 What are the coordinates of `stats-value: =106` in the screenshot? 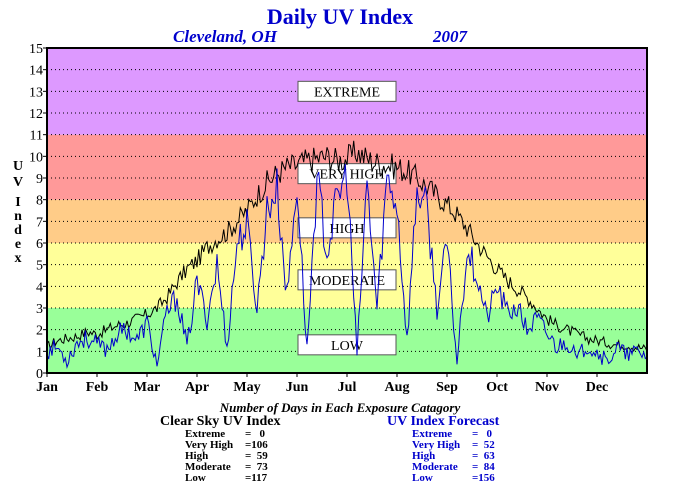 It's located at (256, 445).